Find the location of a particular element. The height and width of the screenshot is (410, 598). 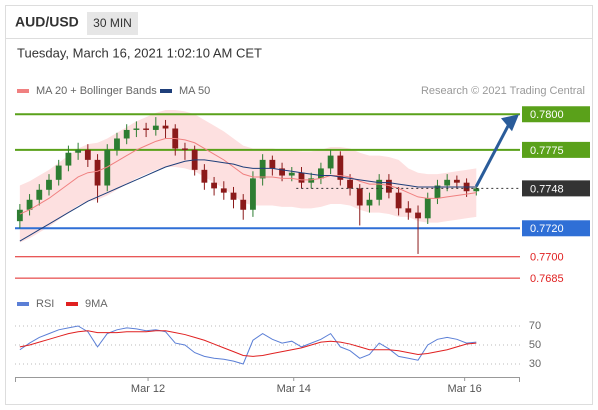

timeframe-badge is located at coordinates (112, 23).